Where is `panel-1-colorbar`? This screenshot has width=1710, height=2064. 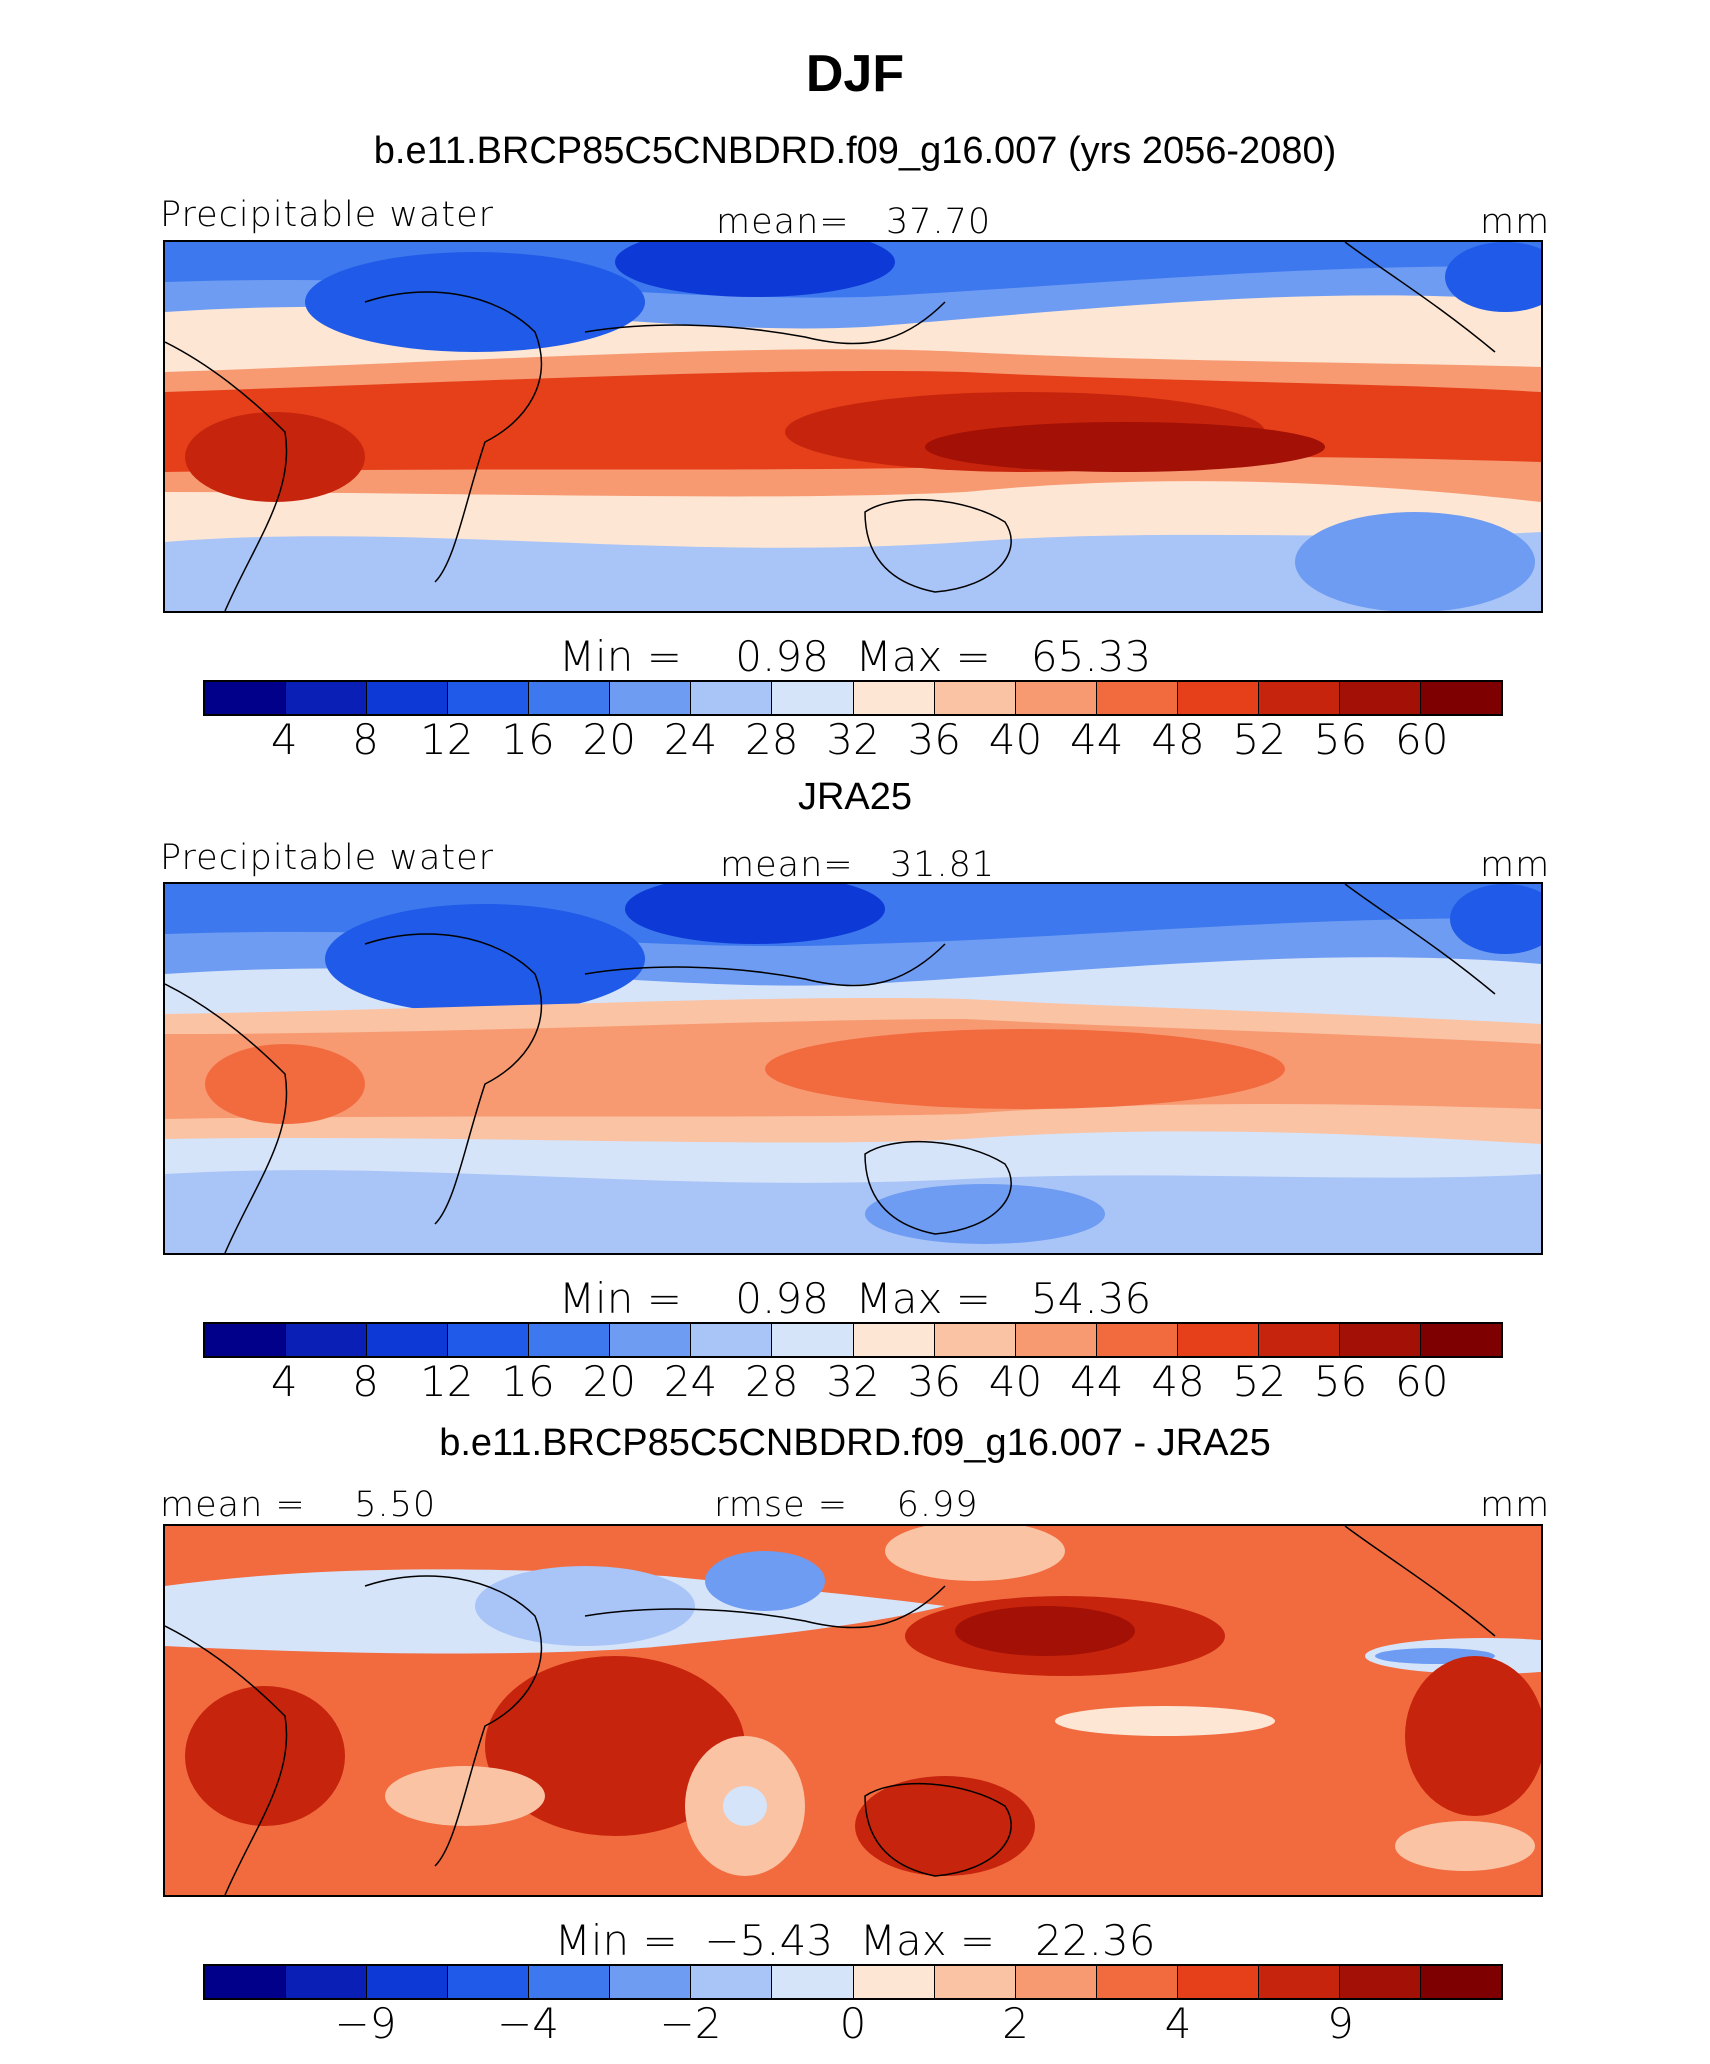 panel-1-colorbar is located at coordinates (853, 698).